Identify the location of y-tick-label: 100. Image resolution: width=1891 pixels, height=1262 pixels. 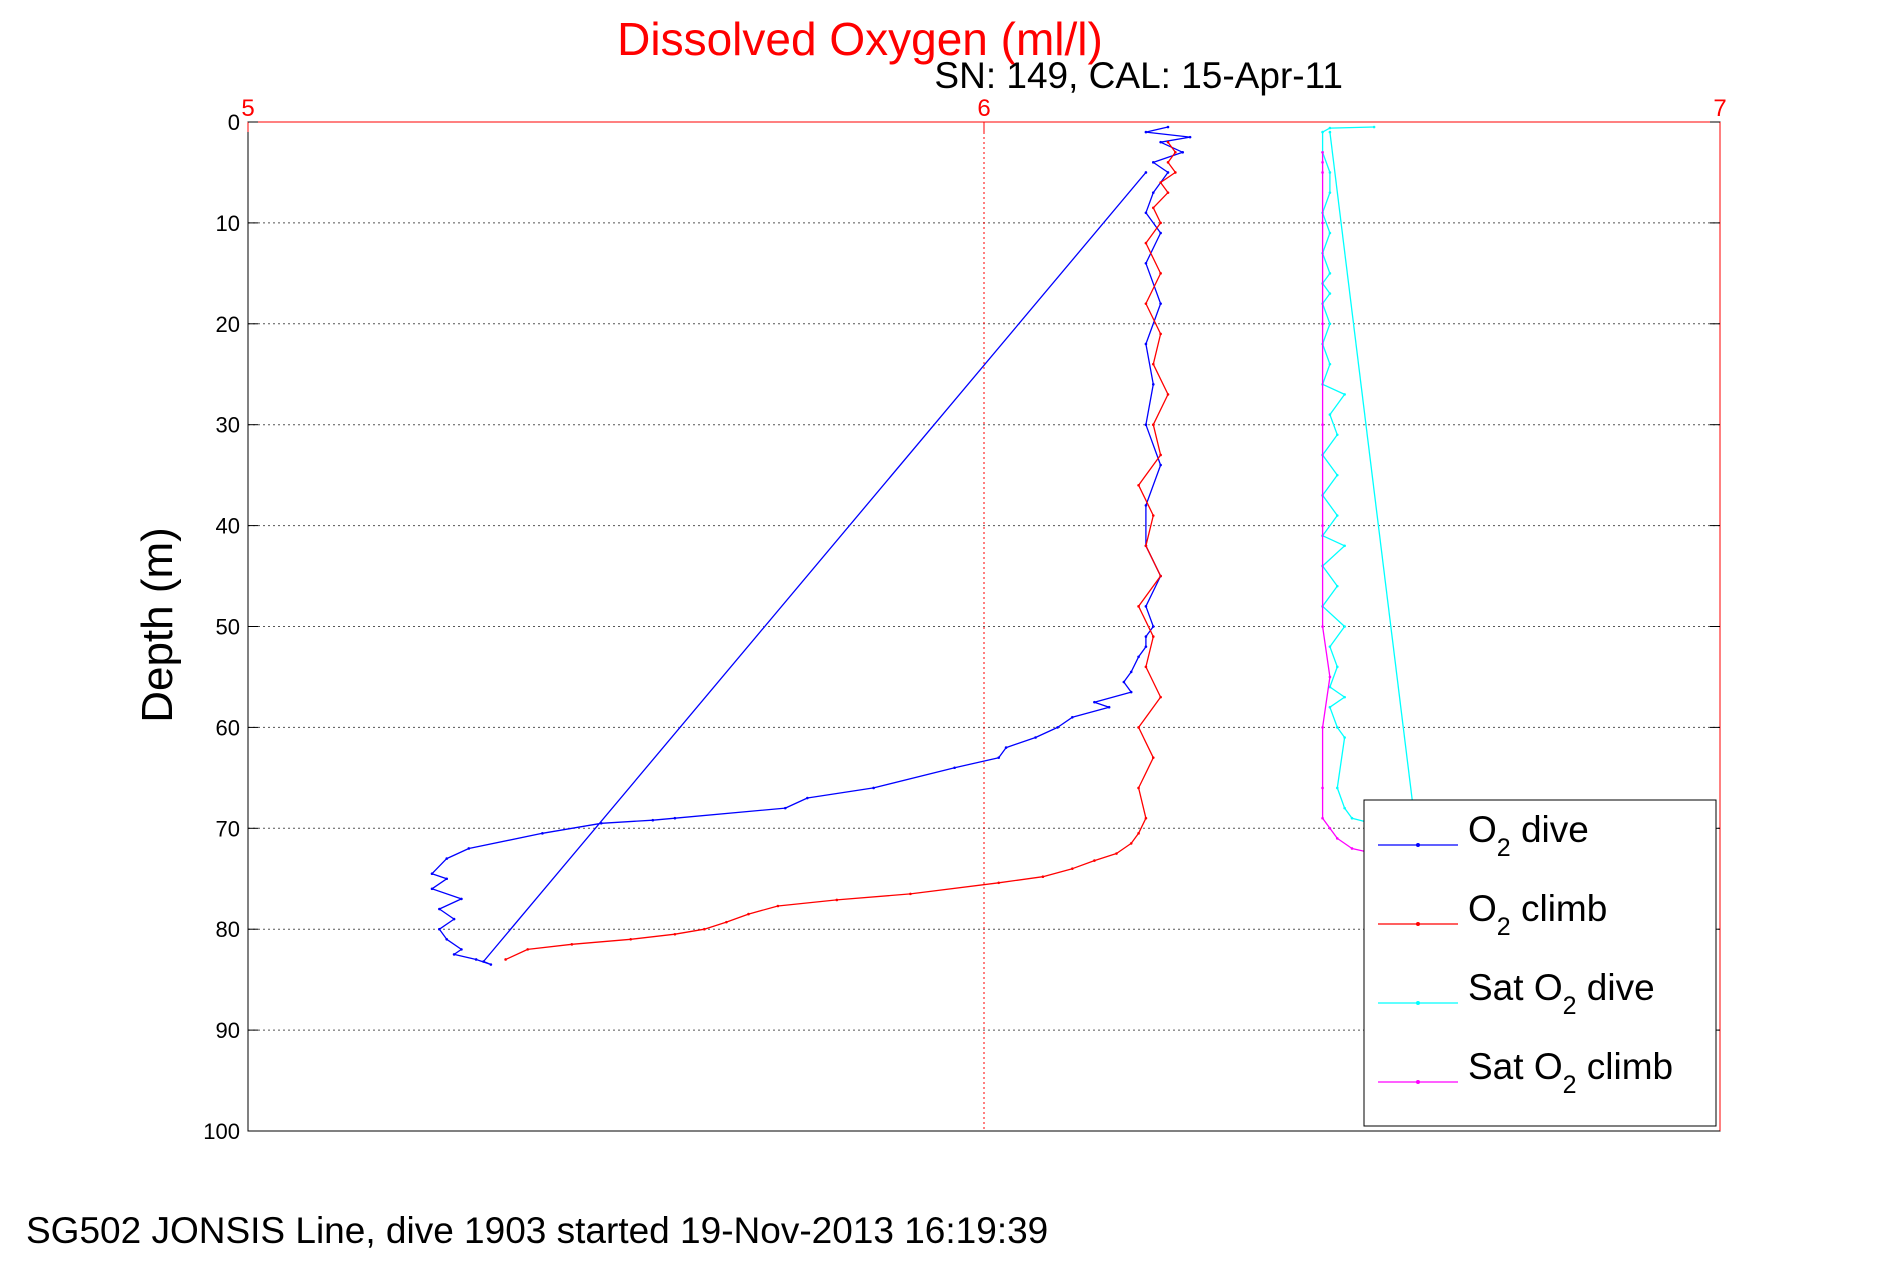
(221, 1131).